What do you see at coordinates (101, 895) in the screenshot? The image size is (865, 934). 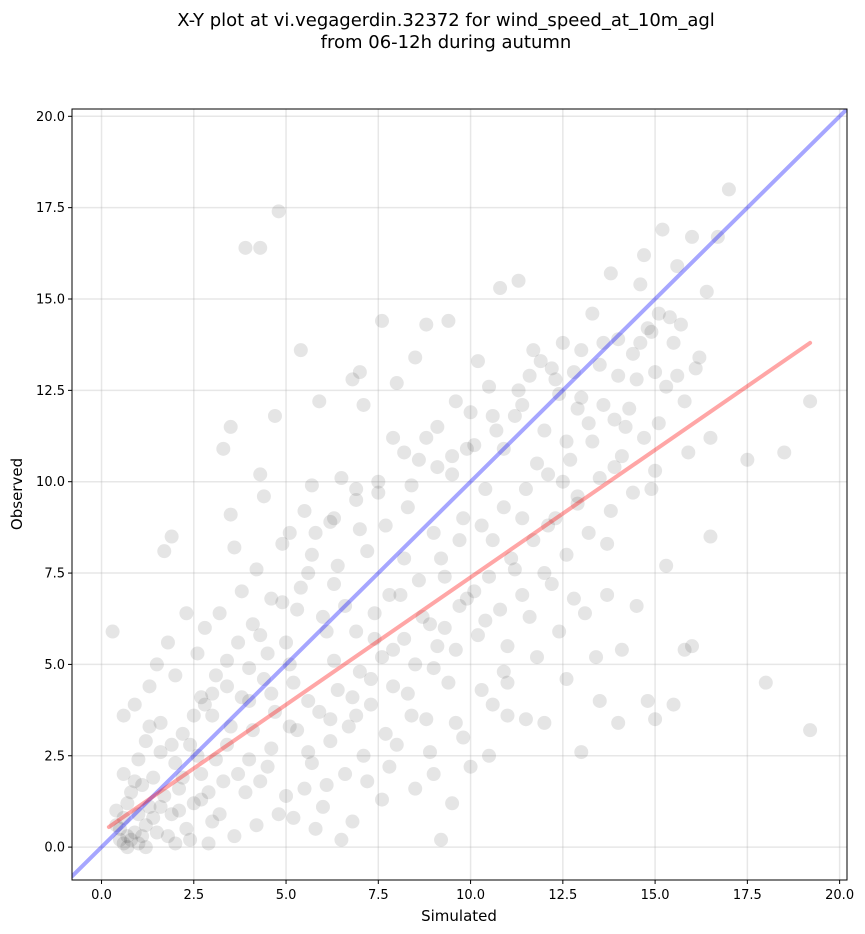 I see `x-tick-label: 0.0` at bounding box center [101, 895].